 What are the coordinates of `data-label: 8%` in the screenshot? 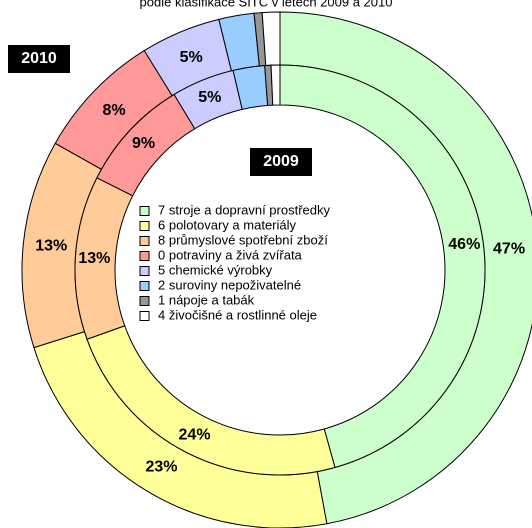 It's located at (114, 110).